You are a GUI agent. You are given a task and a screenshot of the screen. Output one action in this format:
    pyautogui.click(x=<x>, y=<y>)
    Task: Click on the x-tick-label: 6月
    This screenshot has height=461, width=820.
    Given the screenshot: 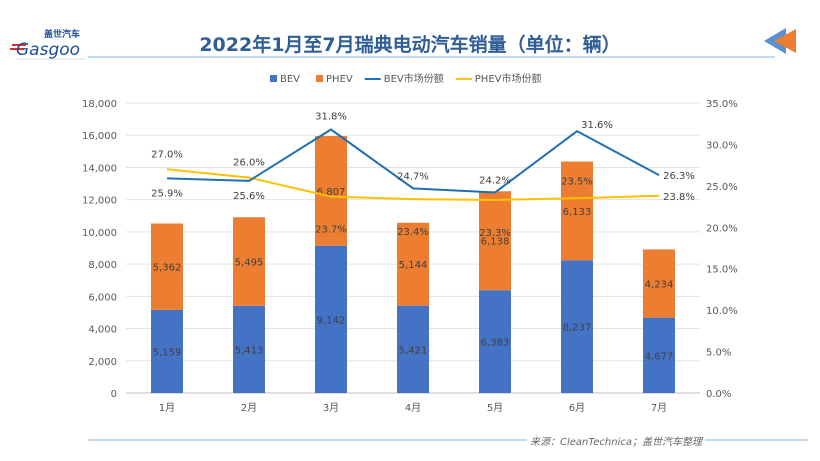 What is the action you would take?
    pyautogui.click(x=577, y=408)
    